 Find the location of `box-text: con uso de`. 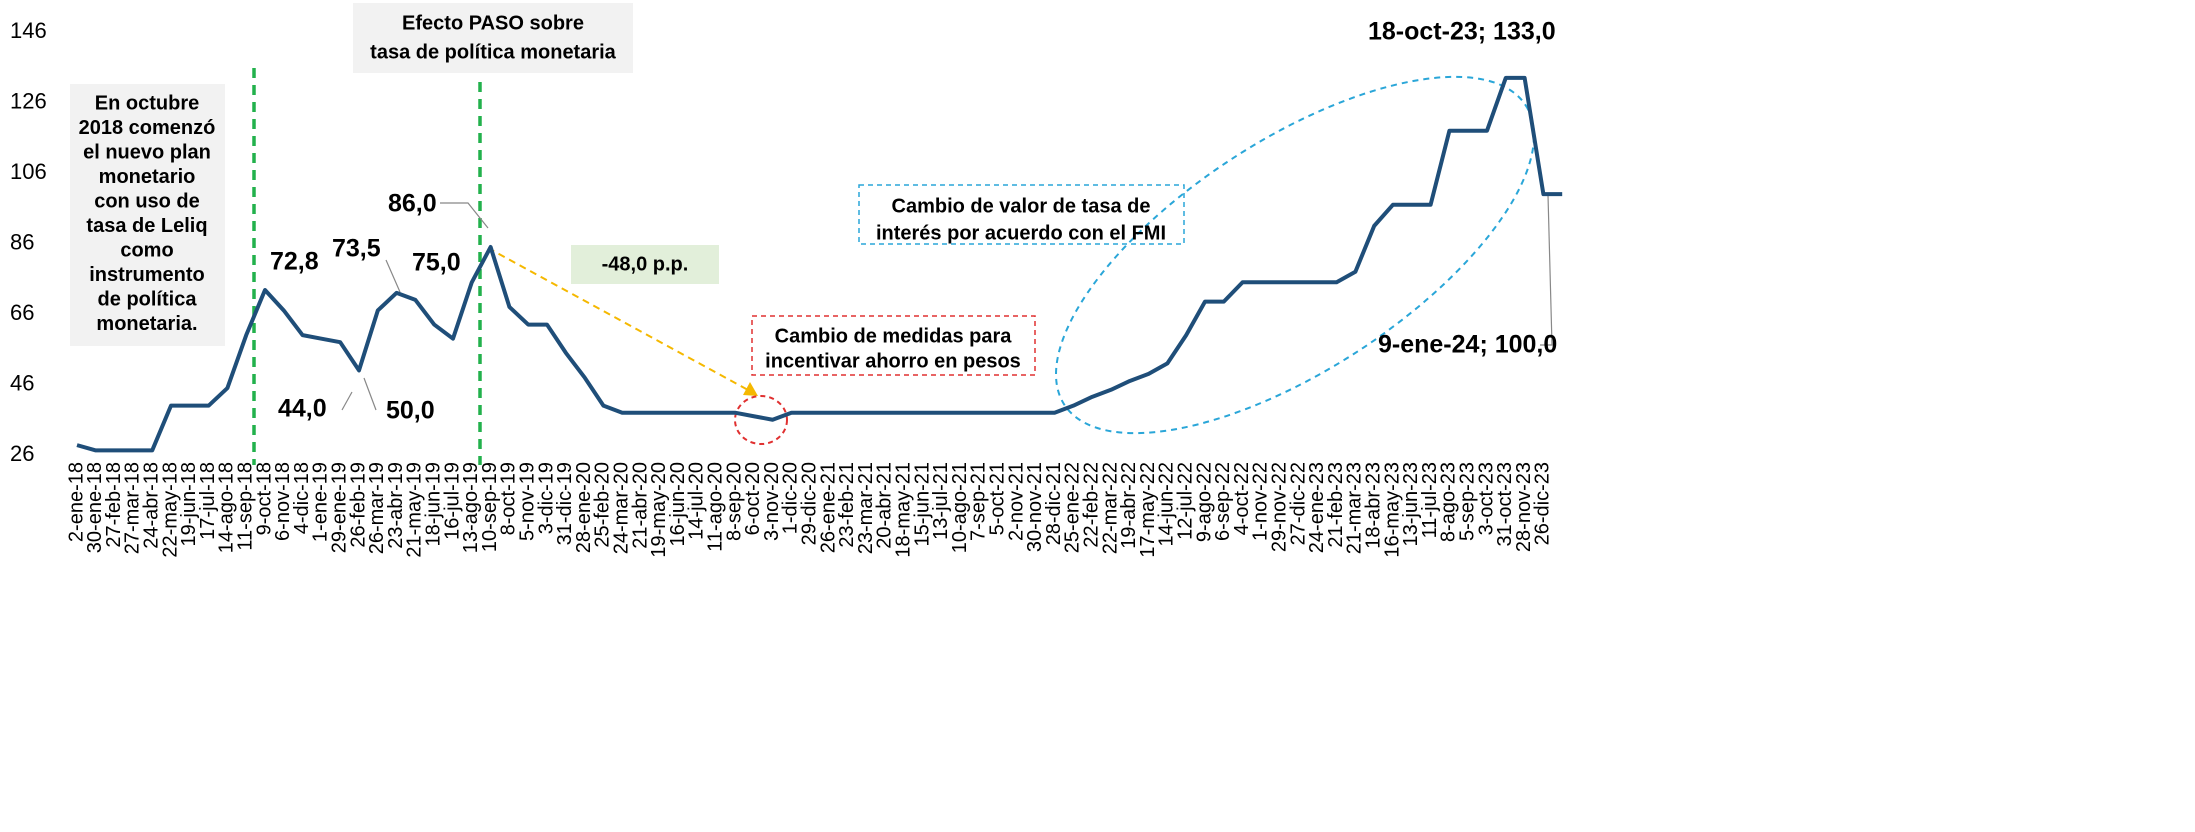

box-text: con uso de is located at coordinates (147, 201).